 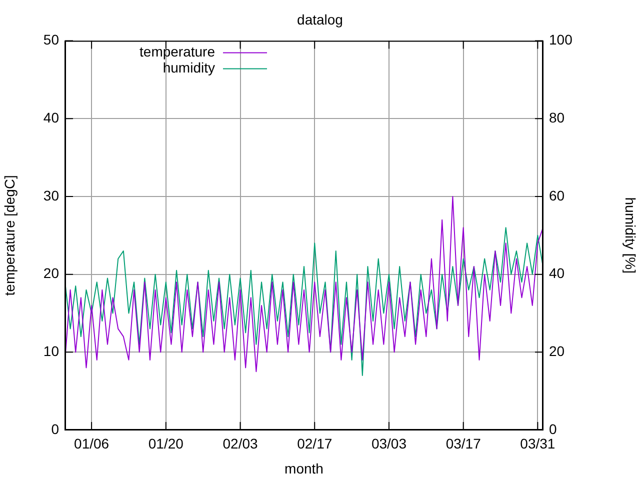 What do you see at coordinates (51, 118) in the screenshot?
I see `y-tick-label: 40` at bounding box center [51, 118].